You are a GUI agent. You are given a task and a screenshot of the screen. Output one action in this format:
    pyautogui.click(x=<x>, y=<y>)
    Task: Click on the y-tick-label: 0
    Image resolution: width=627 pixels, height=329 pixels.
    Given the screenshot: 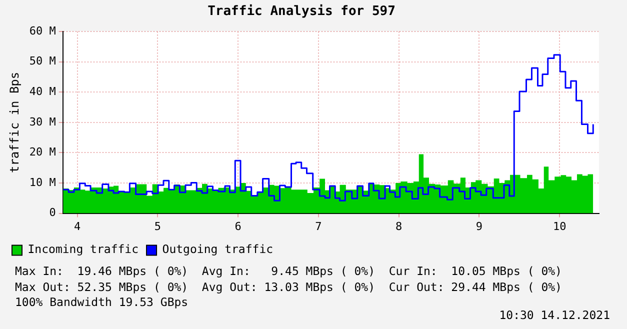 What is the action you would take?
    pyautogui.click(x=52, y=213)
    